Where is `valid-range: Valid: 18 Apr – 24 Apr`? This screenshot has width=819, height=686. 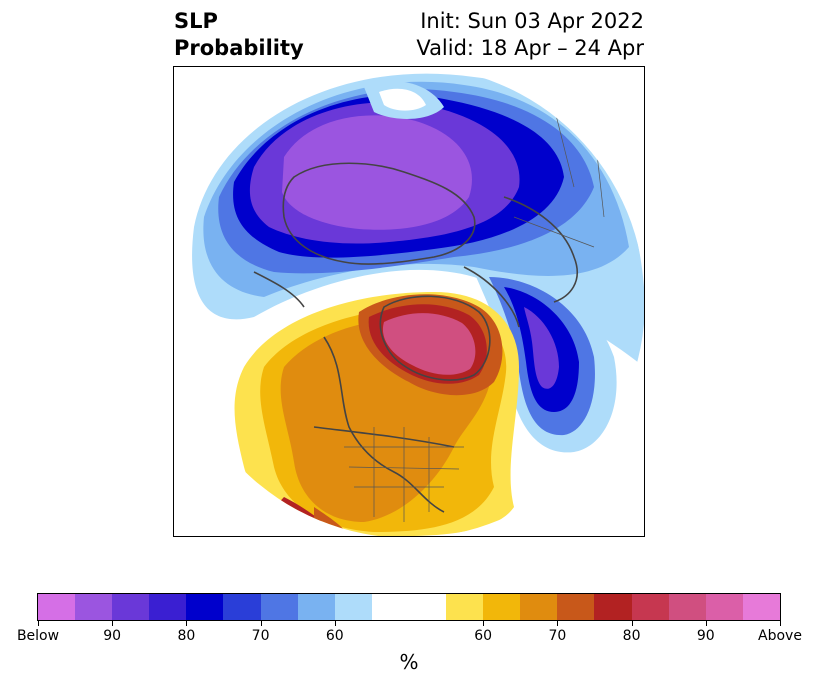
valid-range: Valid: 18 Apr – 24 Apr is located at coordinates (530, 48).